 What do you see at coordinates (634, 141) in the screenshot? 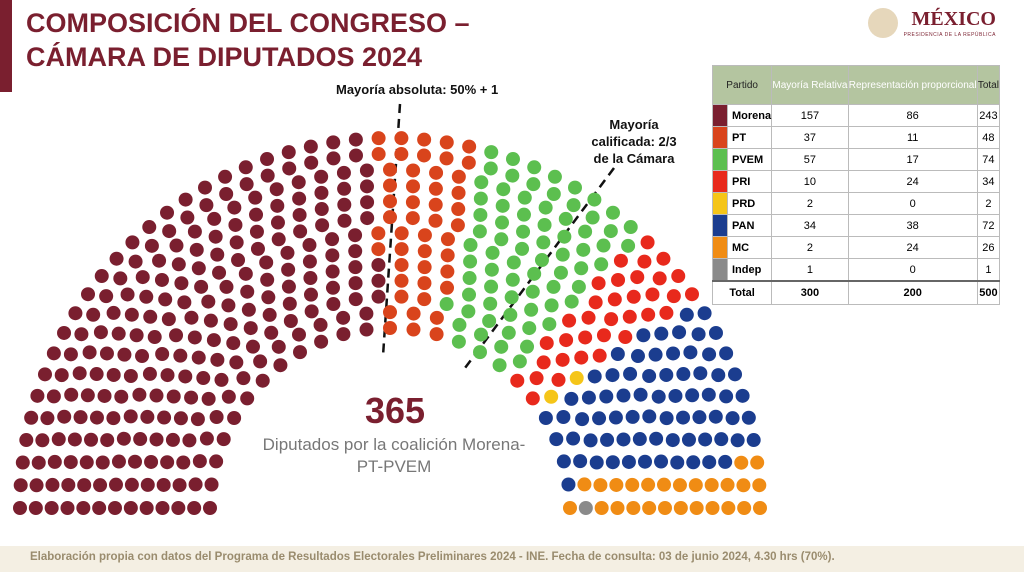
I see `annotation: Mayoría calificada: 2/3 de la Cámara` at bounding box center [634, 141].